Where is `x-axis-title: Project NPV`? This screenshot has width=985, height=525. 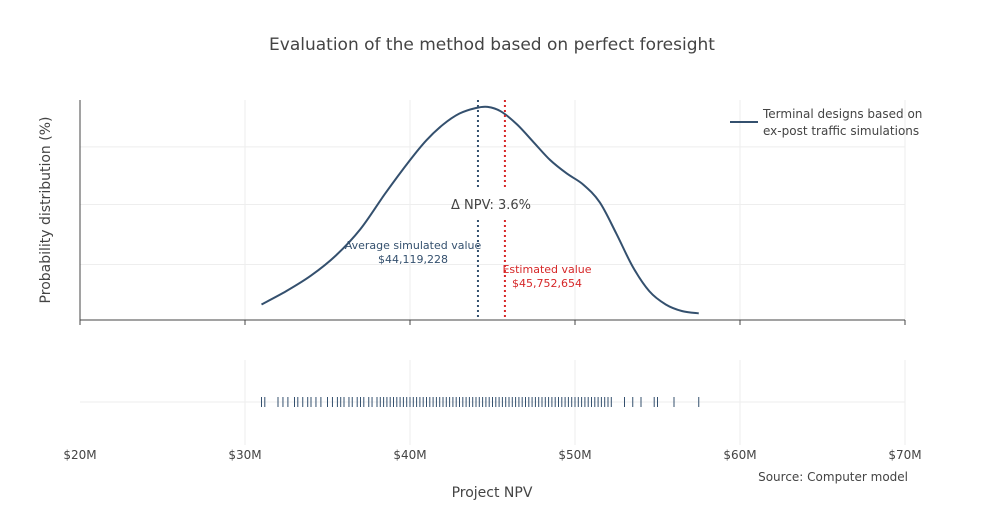 x-axis-title: Project NPV is located at coordinates (492, 493).